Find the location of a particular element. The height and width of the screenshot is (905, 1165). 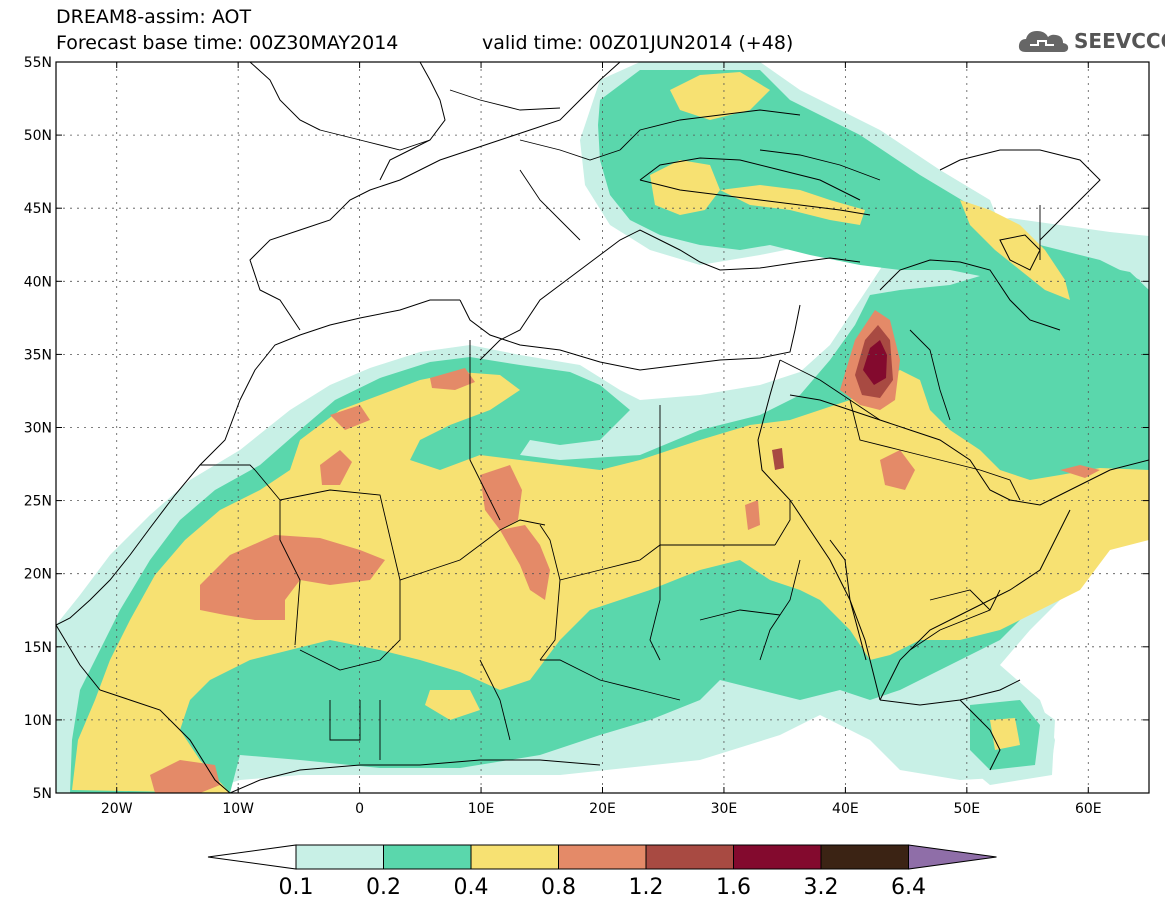

colorbar is located at coordinates (602, 857).